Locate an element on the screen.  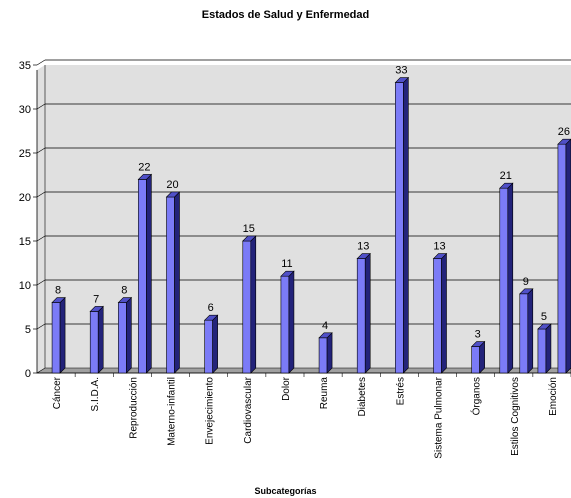
plot-floor is located at coordinates (303, 370).